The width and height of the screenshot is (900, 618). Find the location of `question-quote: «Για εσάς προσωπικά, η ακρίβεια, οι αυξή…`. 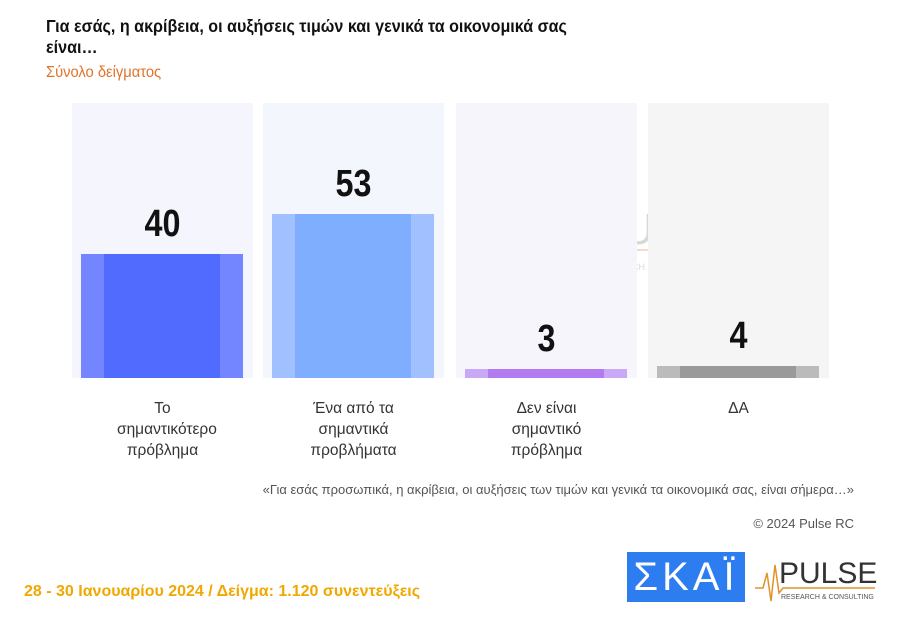

question-quote: «Για εσάς προσωπικά, η ακρίβεια, οι αυξή… is located at coordinates (558, 489).